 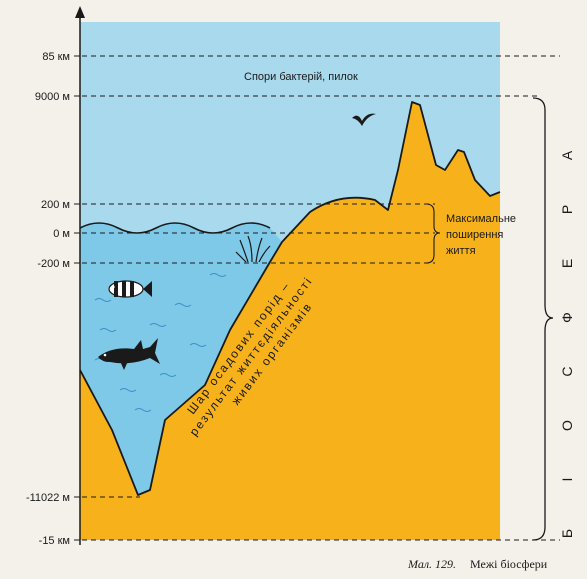 What do you see at coordinates (431, 564) in the screenshot?
I see `figure-number: Мал. 129.` at bounding box center [431, 564].